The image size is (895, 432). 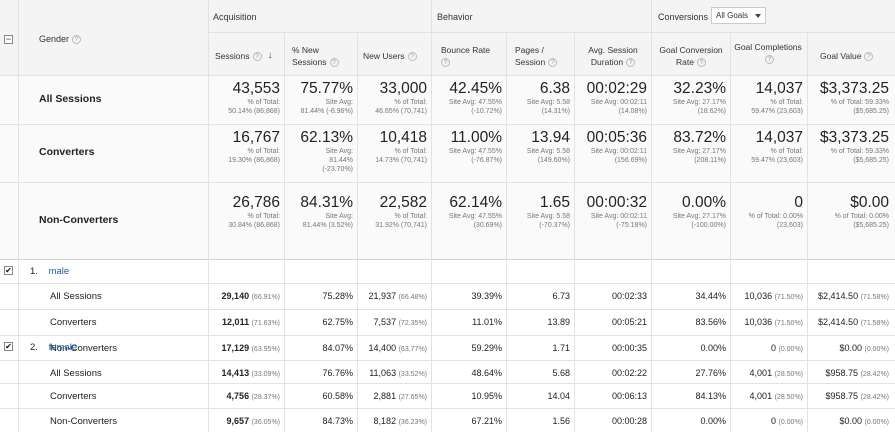 What do you see at coordinates (466, 49) in the screenshot?
I see `column-header-label: Bounce Rate` at bounding box center [466, 49].